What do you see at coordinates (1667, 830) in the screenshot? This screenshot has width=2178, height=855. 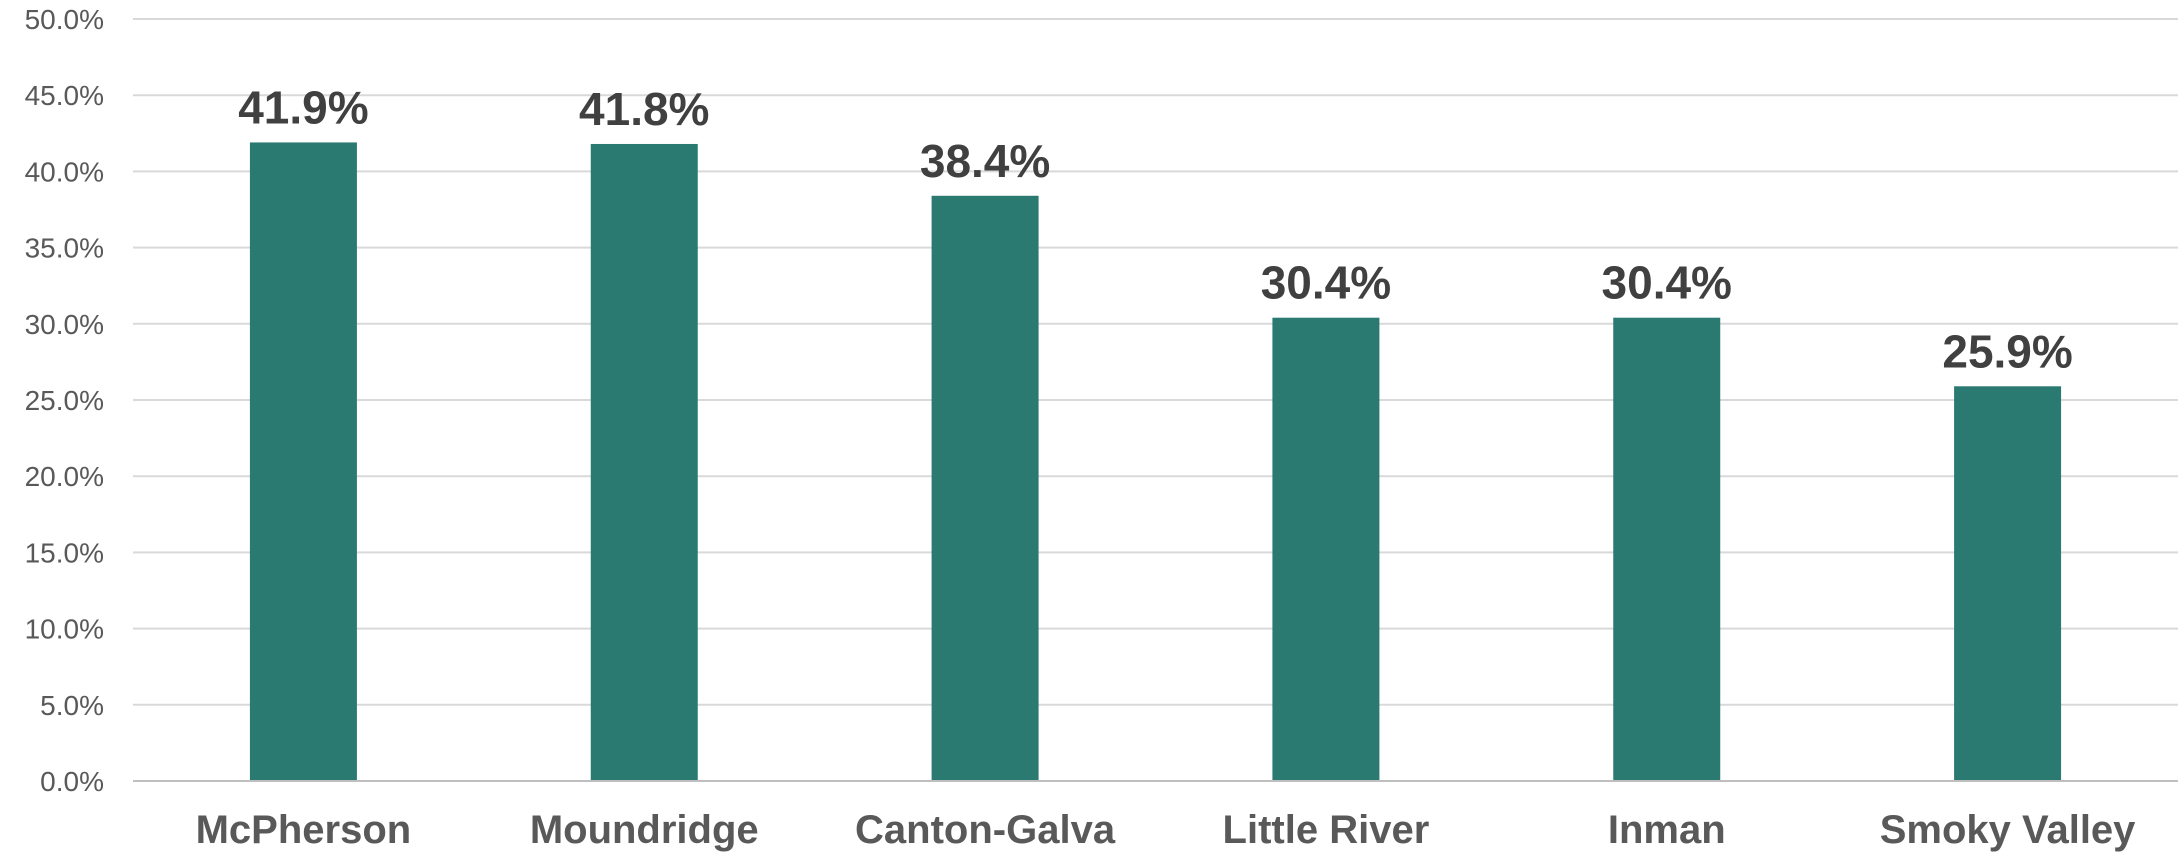 I see `category-label: Inman` at bounding box center [1667, 830].